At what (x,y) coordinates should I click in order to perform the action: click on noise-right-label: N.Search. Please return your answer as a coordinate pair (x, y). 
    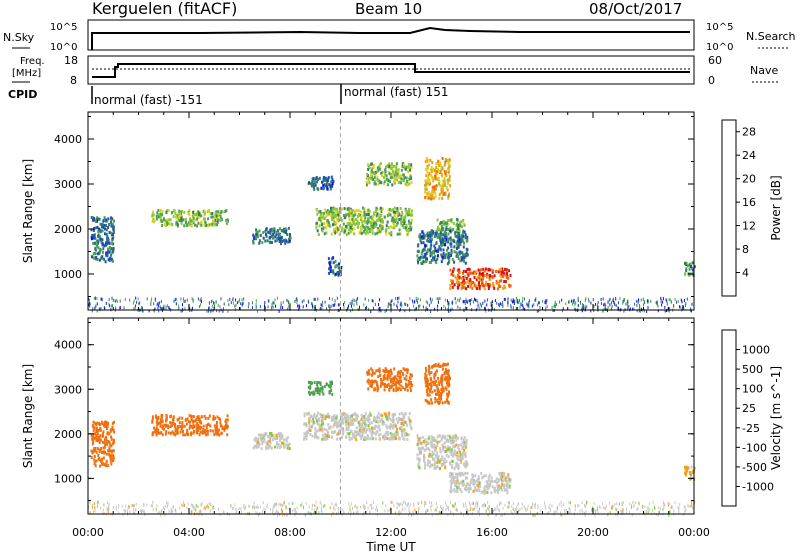
    Looking at the image, I should click on (771, 36).